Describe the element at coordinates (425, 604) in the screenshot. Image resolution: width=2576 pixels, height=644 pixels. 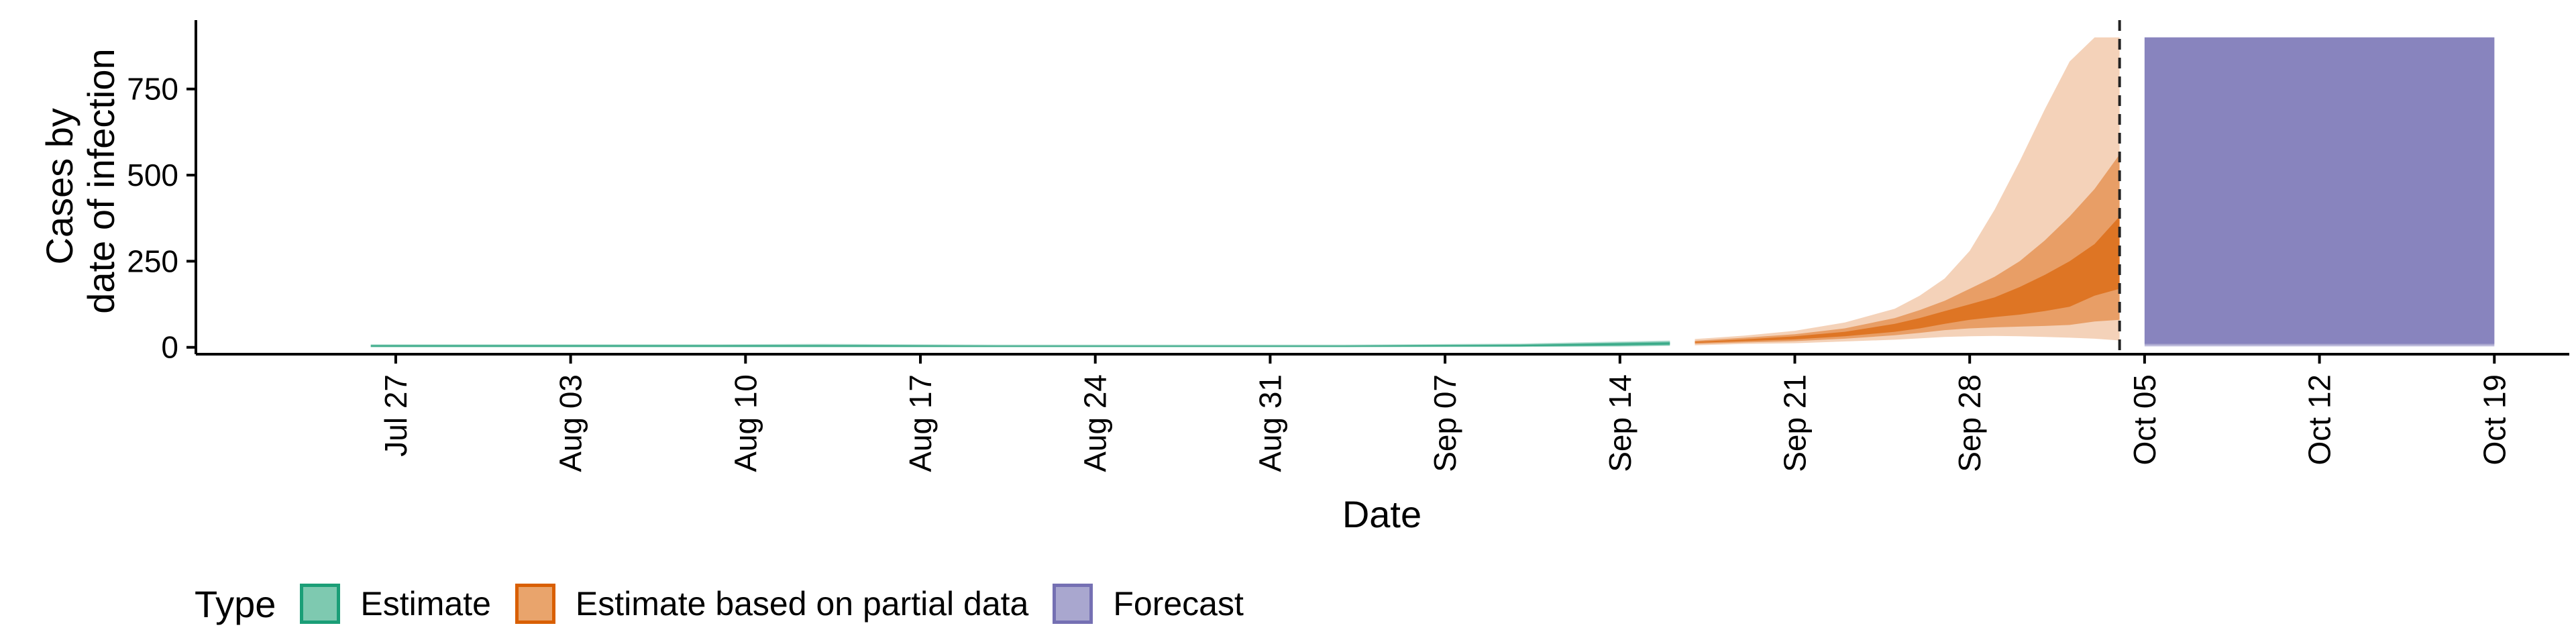
I see `legend-label-estimate: Estimate` at that location.